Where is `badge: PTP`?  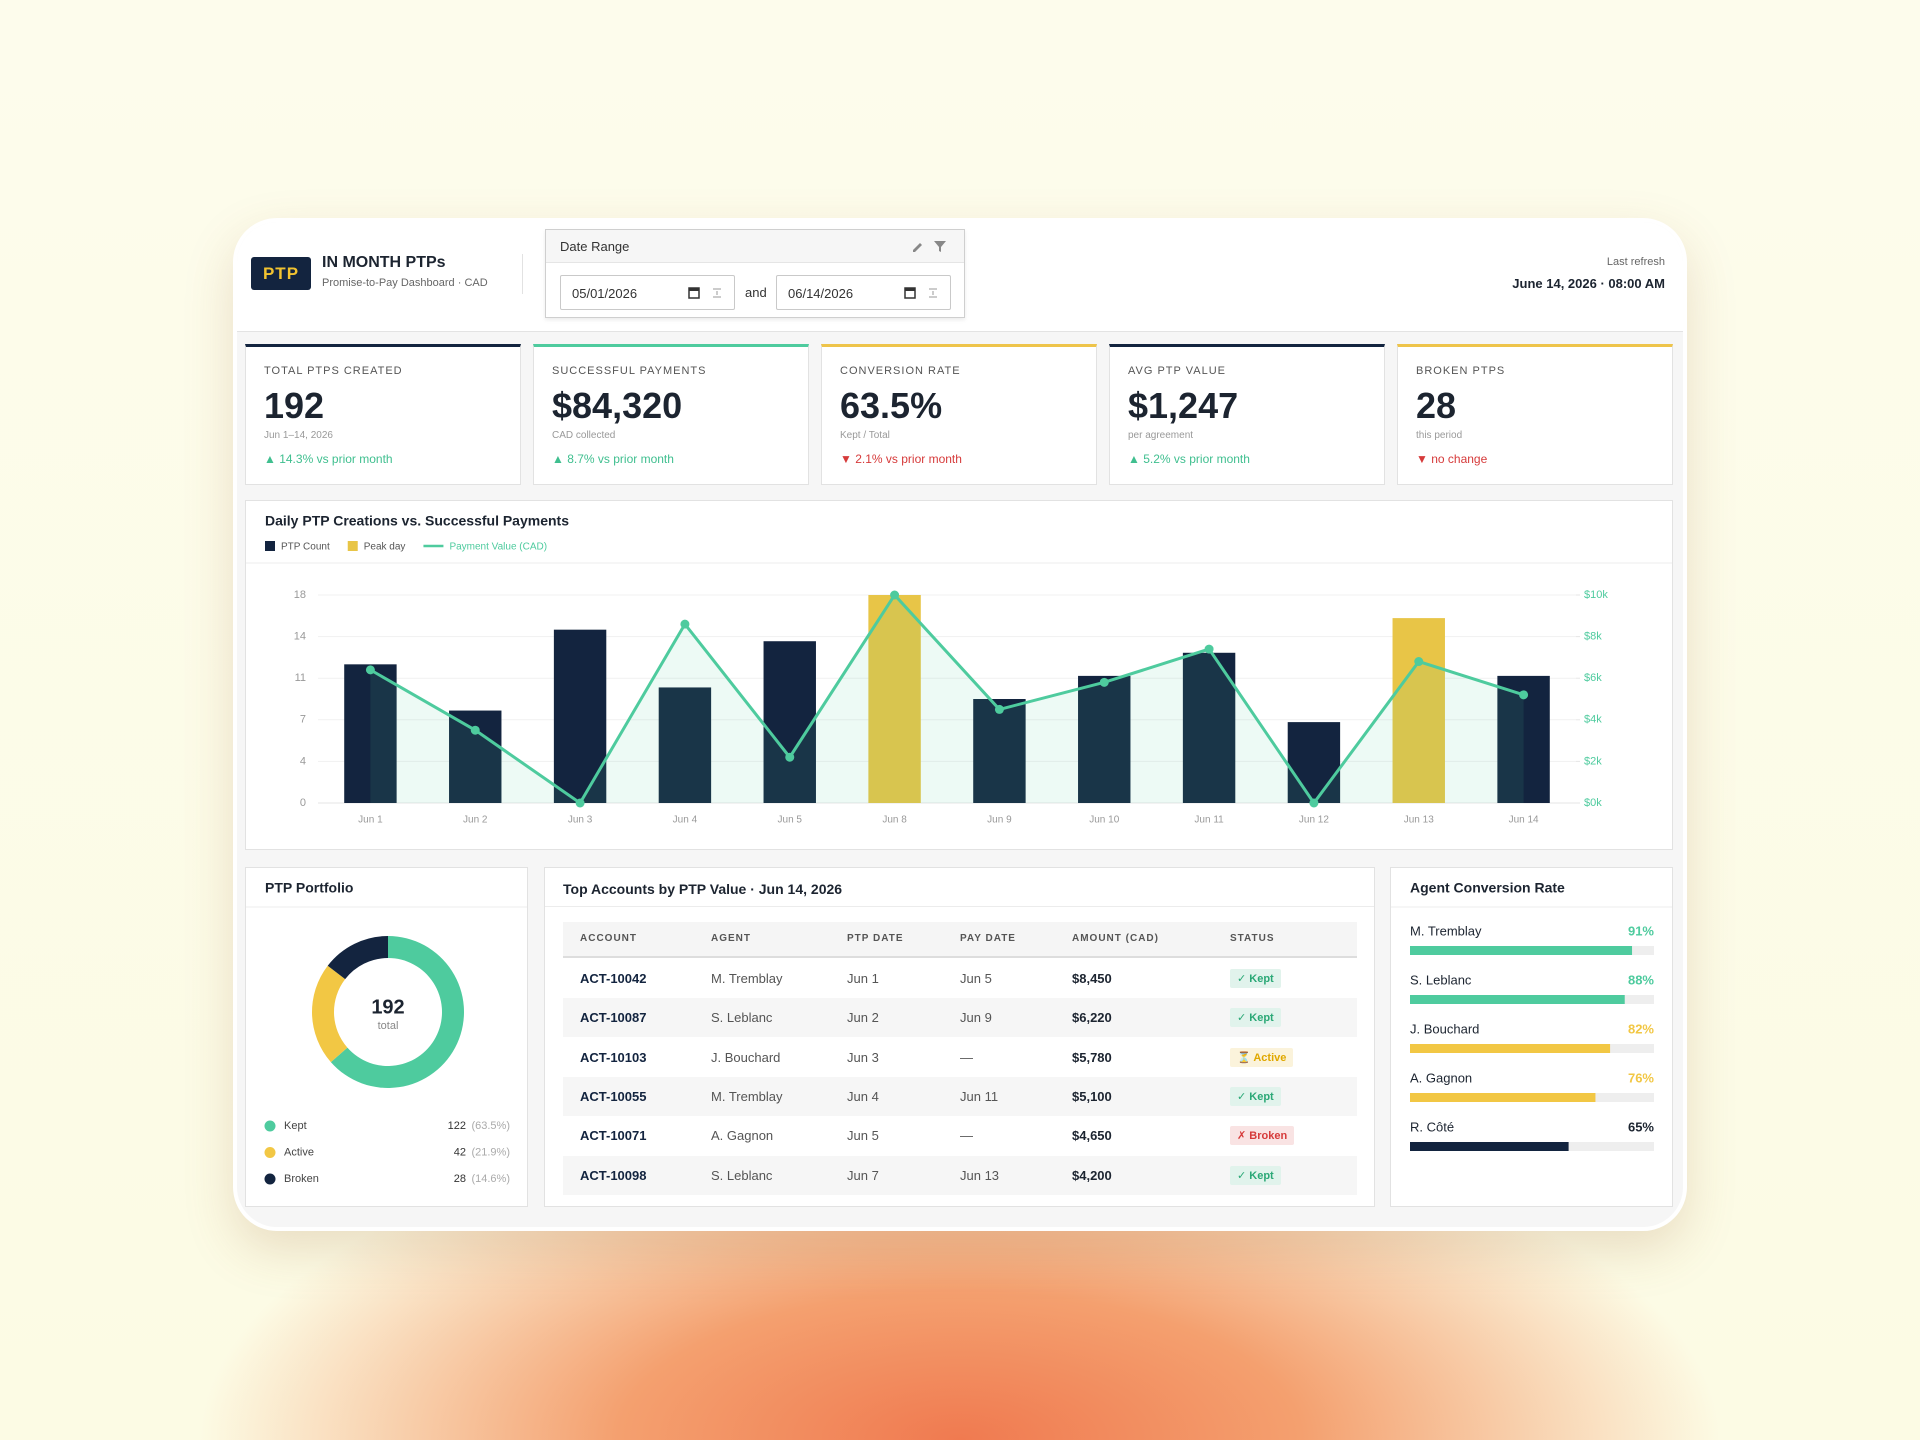
badge: PTP is located at coordinates (281, 273).